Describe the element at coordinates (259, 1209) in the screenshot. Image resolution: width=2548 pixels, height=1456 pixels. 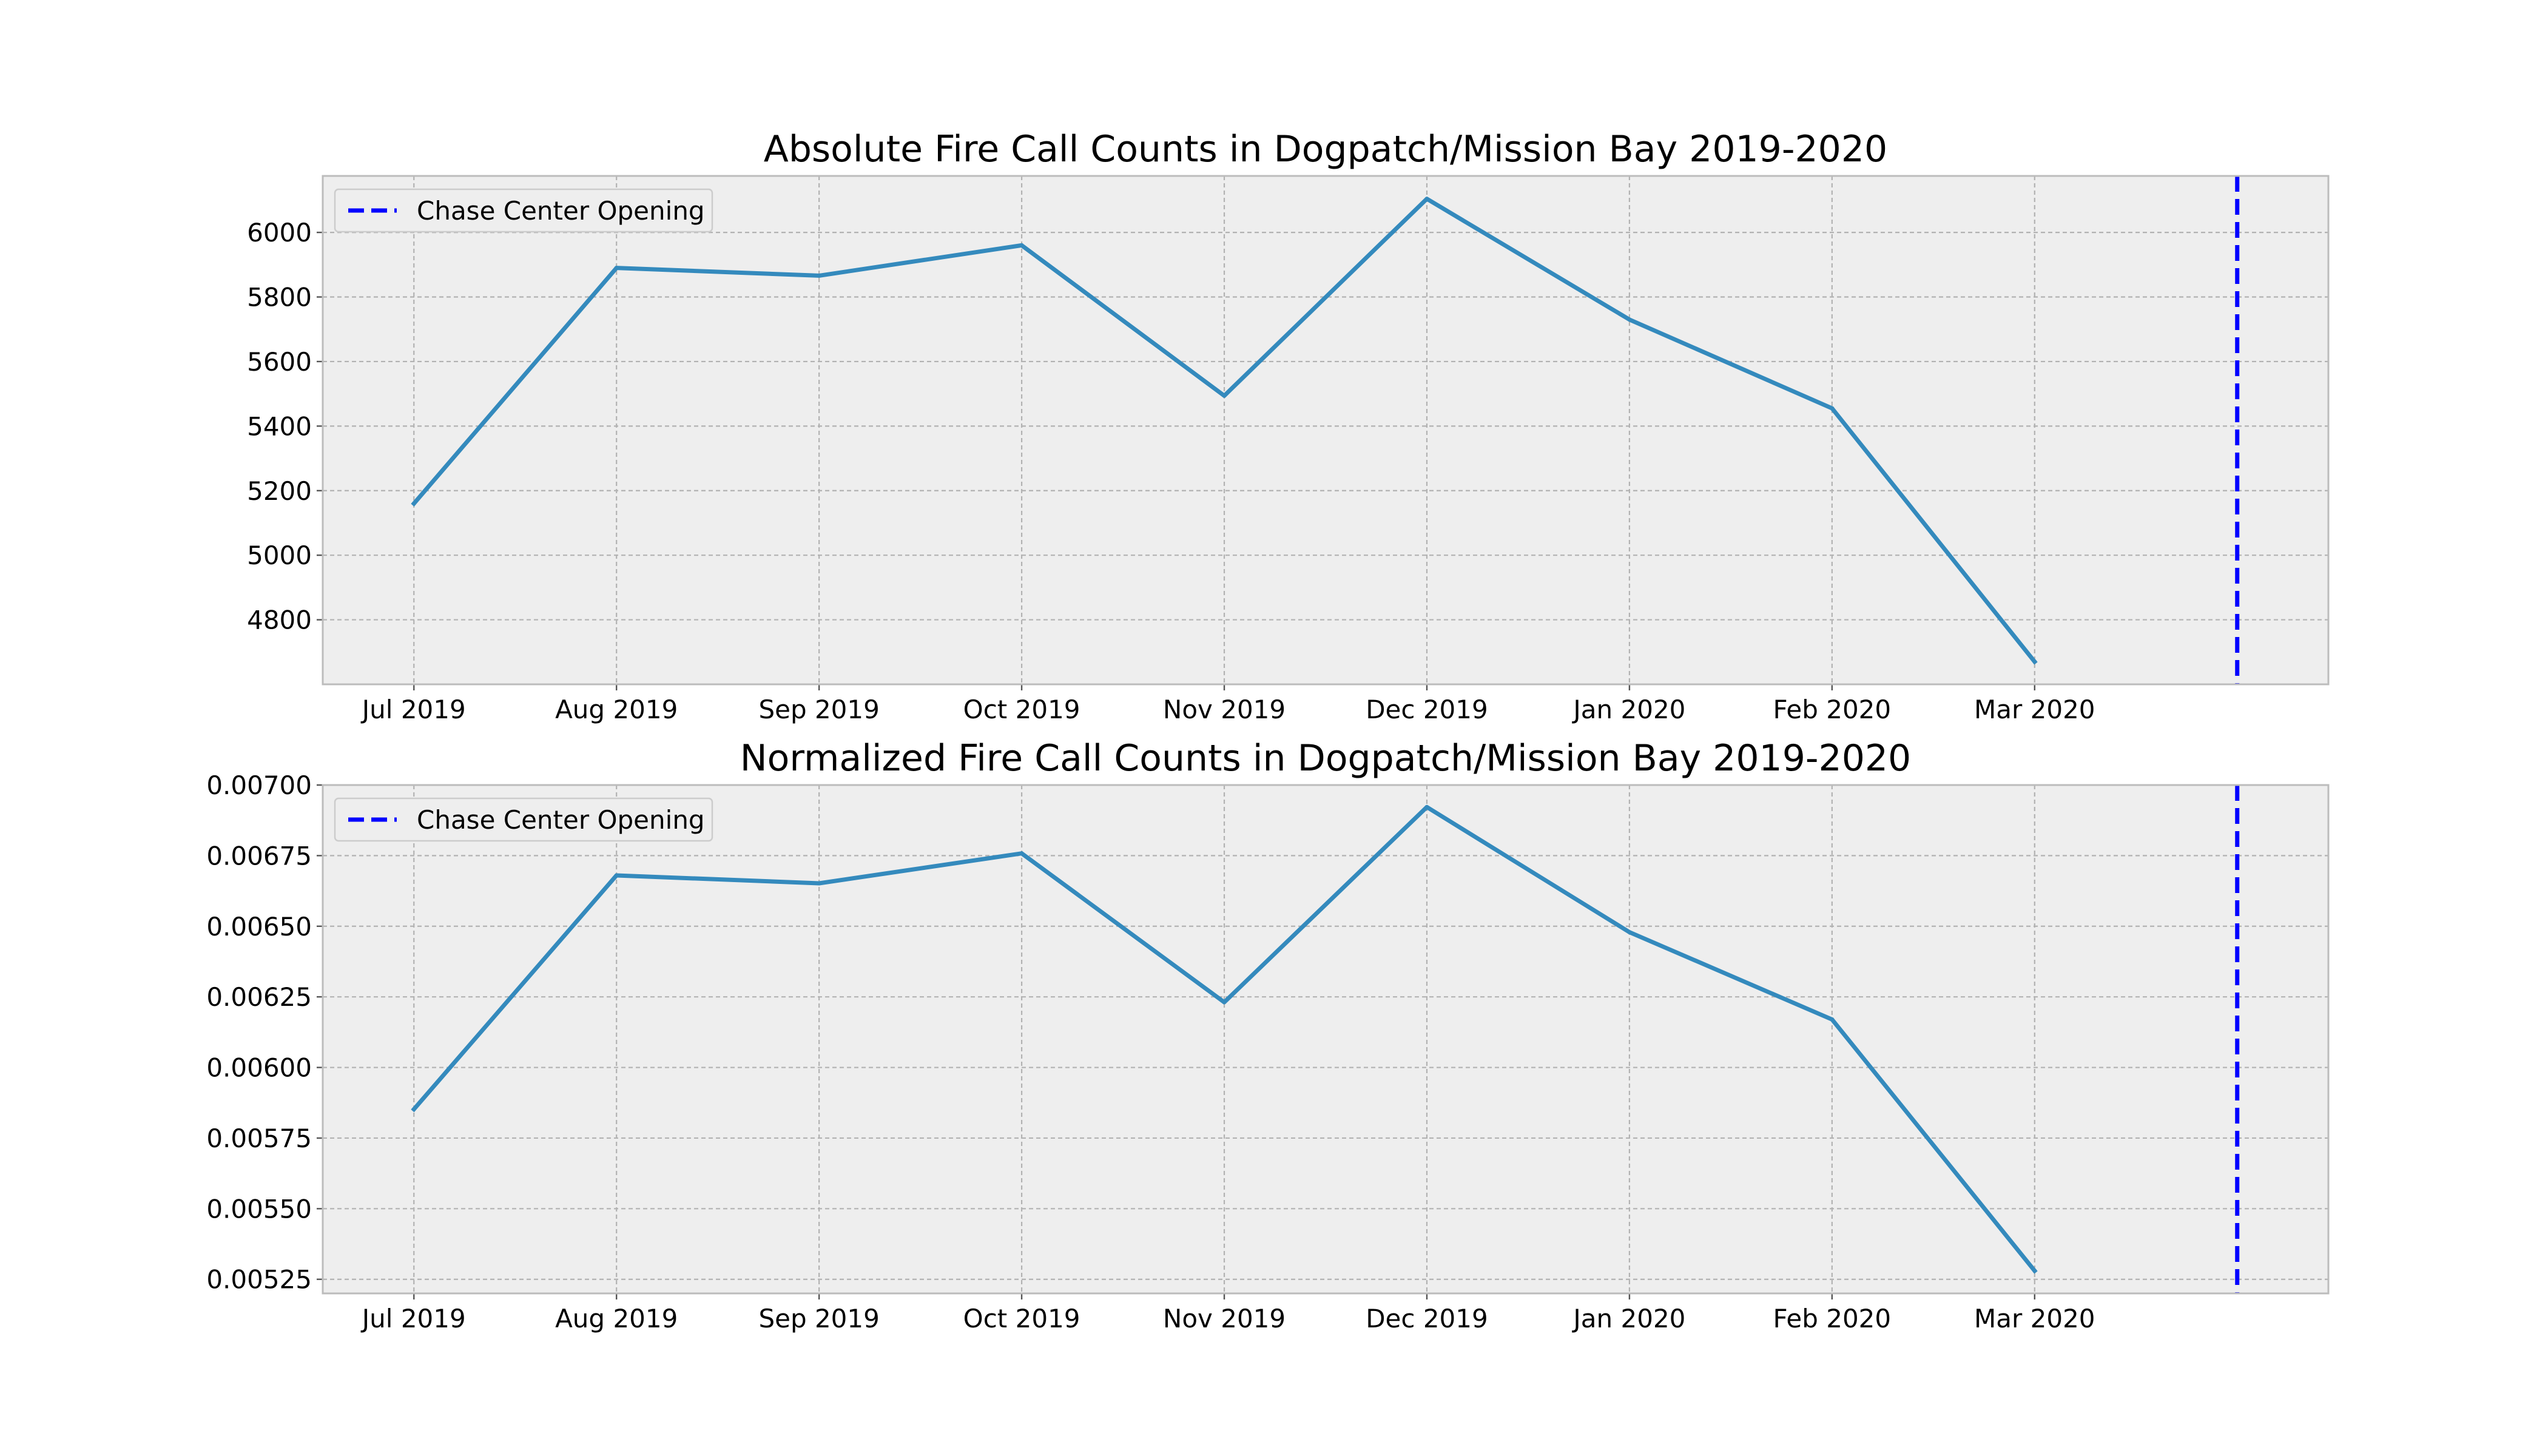
I see `y-tick-label: 0.00550` at that location.